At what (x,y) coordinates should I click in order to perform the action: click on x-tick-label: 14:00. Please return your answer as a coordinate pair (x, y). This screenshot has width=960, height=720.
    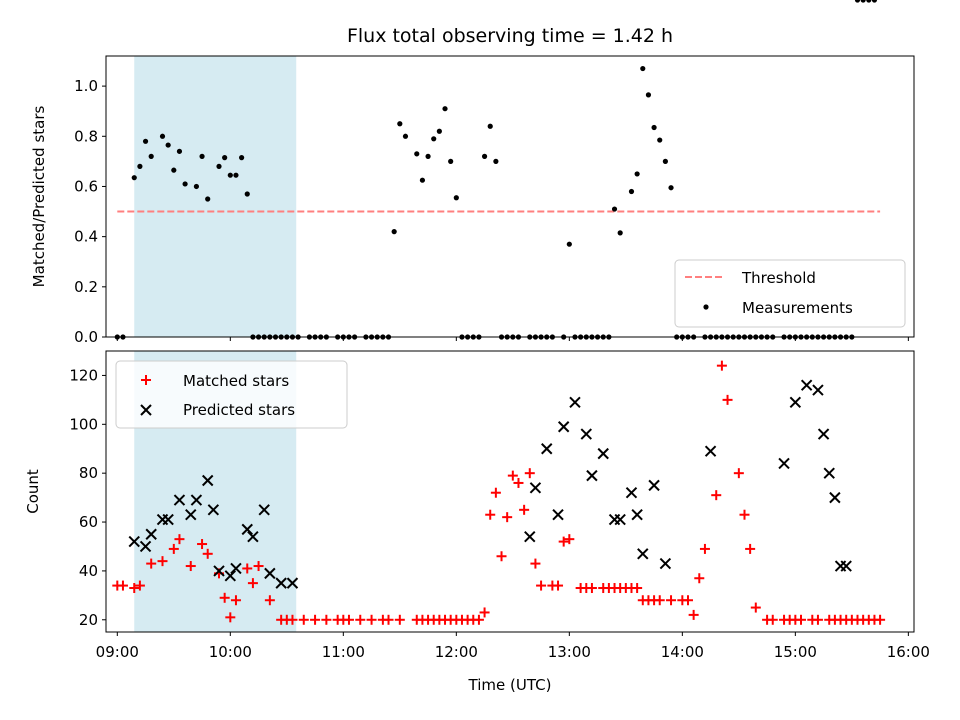
    Looking at the image, I should click on (682, 652).